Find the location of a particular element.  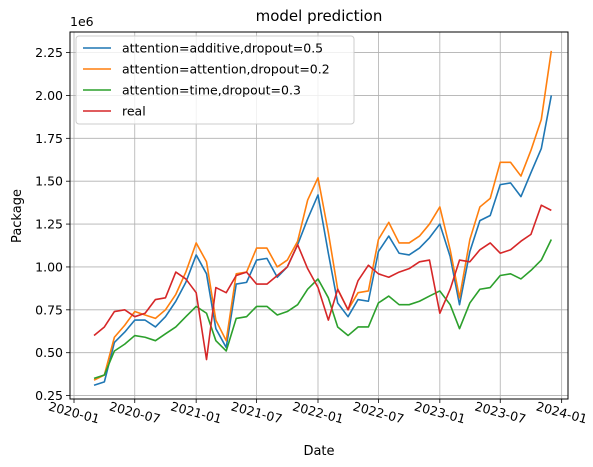

y-tick-label: 1.25 is located at coordinates (49, 224).